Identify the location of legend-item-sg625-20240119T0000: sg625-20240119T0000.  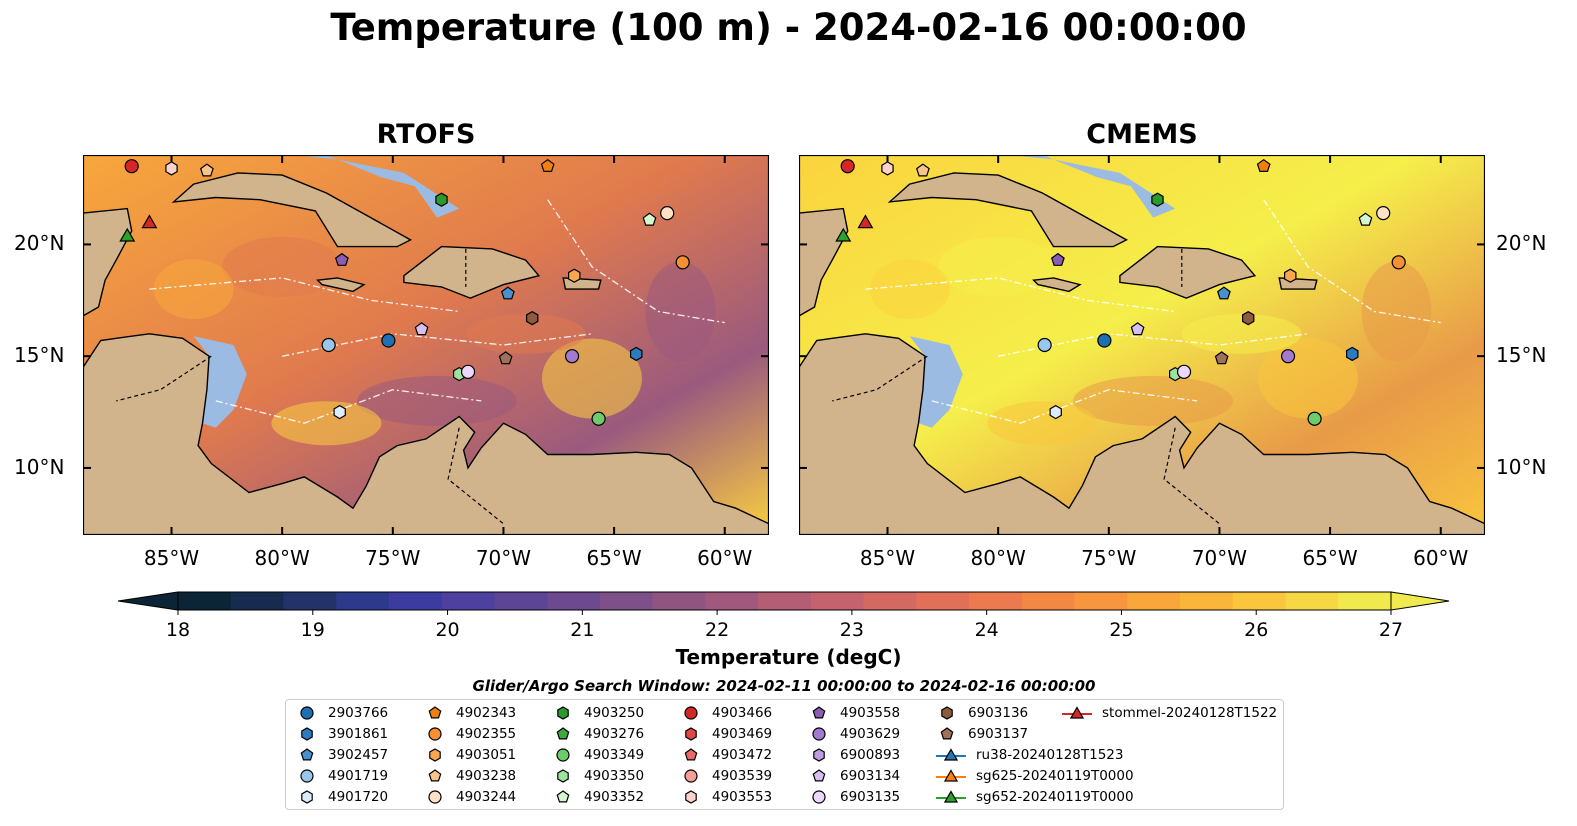
(1035, 776).